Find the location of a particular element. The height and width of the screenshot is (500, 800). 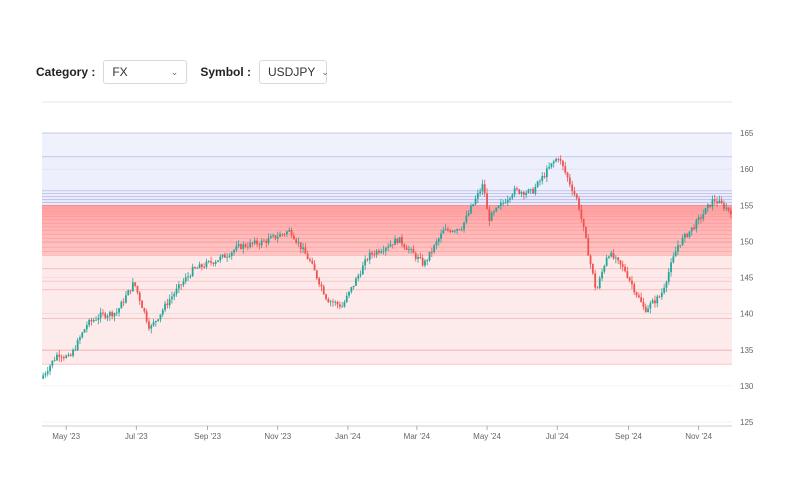

category-select: FX ⌄ is located at coordinates (145, 72).